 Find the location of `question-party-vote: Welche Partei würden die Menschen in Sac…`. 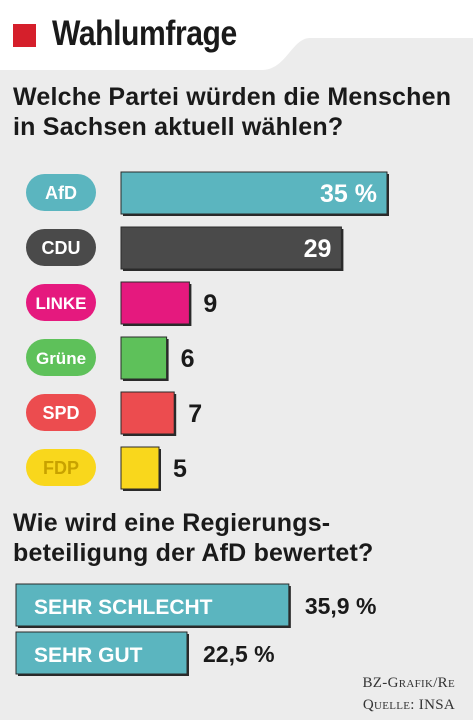

question-party-vote: Welche Partei würden die Menschen in Sac… is located at coordinates (232, 112).